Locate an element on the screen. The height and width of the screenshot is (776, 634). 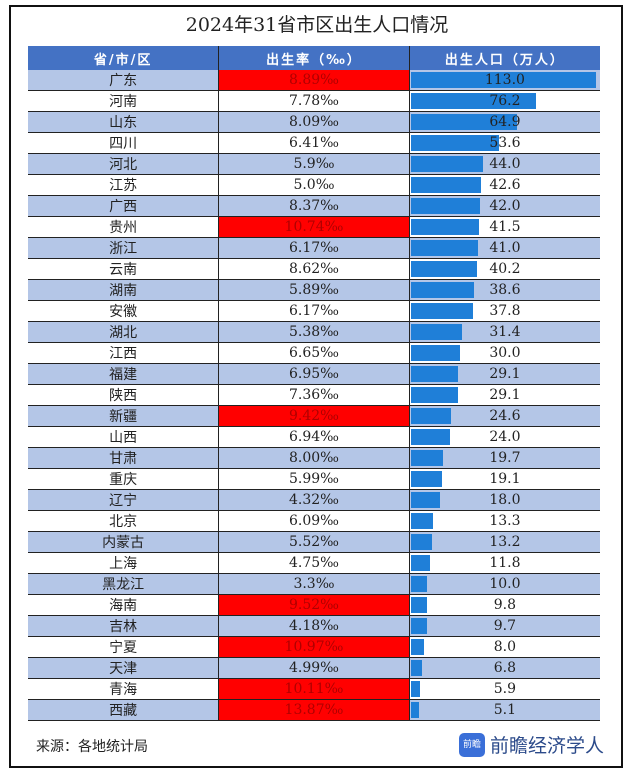
region-cell: 福建 is located at coordinates (124, 374).